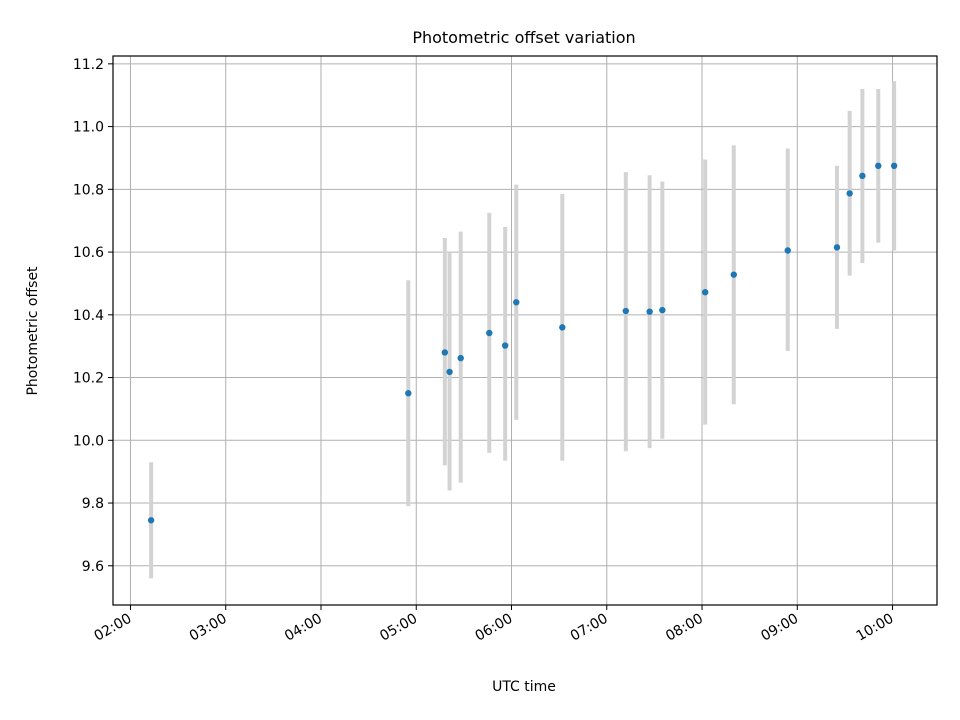 The image size is (960, 720). What do you see at coordinates (88, 65) in the screenshot?
I see `y-tick-label: 11.2` at bounding box center [88, 65].